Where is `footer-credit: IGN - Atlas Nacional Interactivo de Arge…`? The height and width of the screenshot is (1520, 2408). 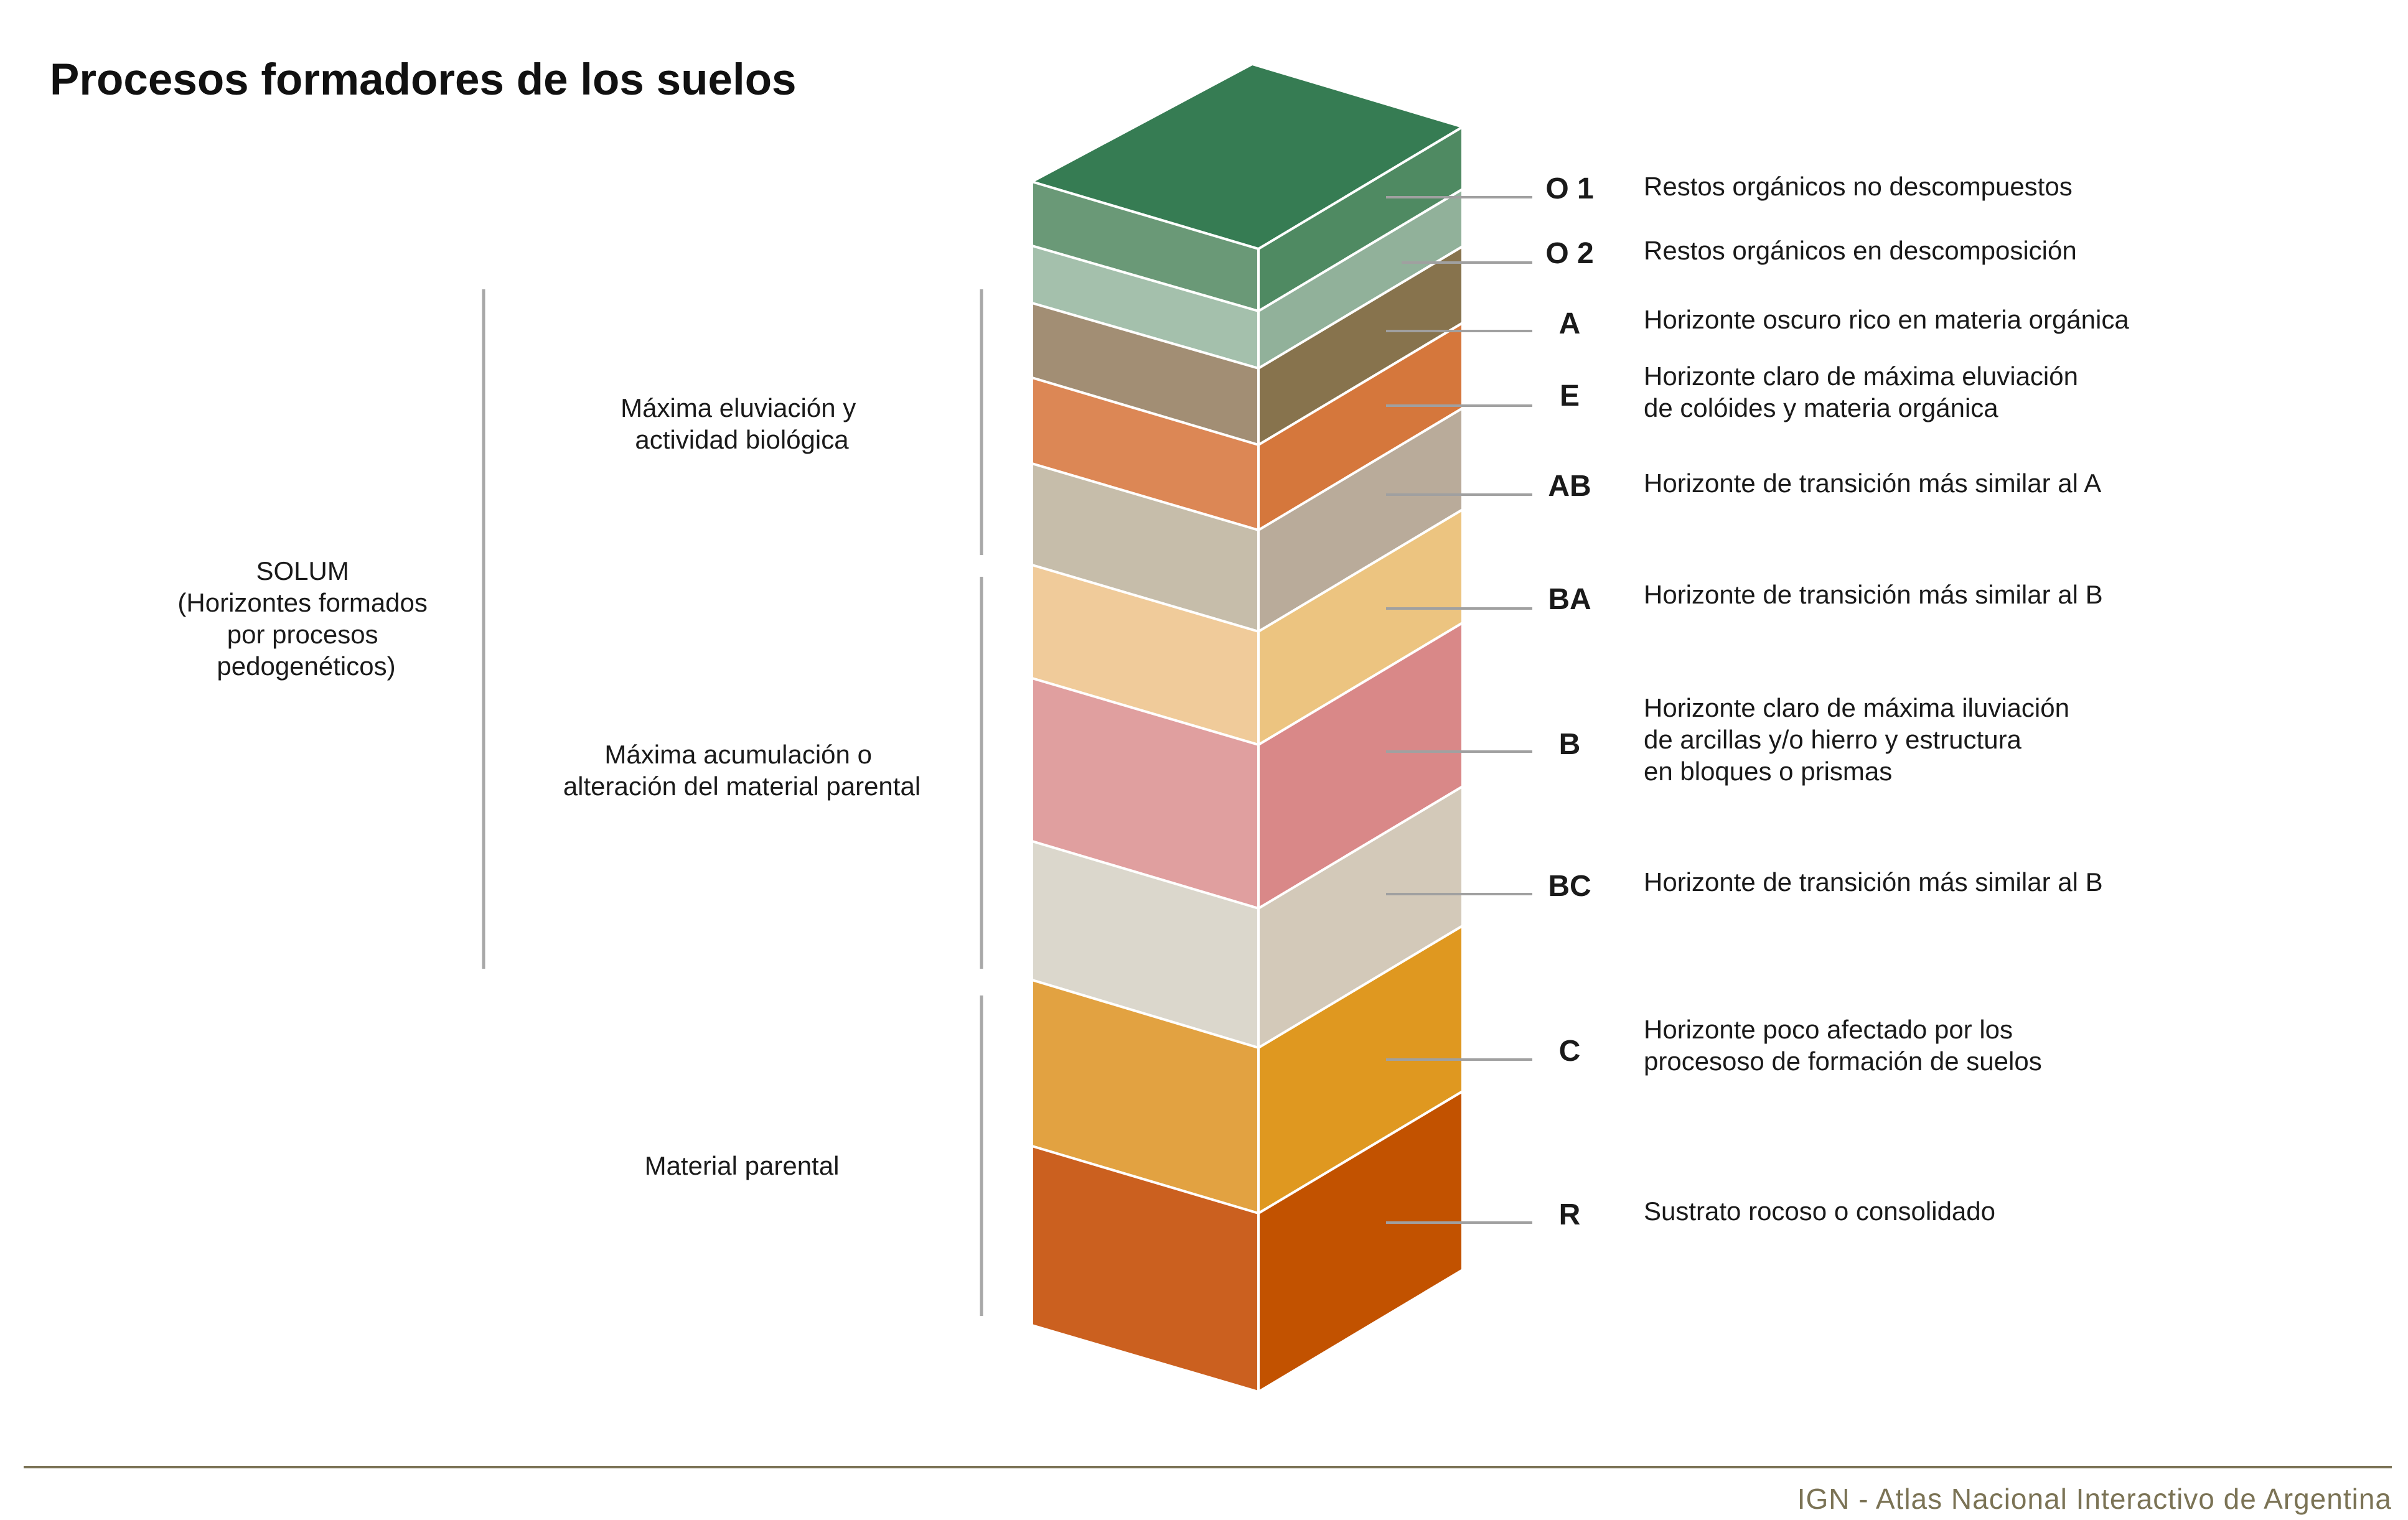
footer-credit: IGN - Atlas Nacional Interactivo de Arge… is located at coordinates (2094, 1499).